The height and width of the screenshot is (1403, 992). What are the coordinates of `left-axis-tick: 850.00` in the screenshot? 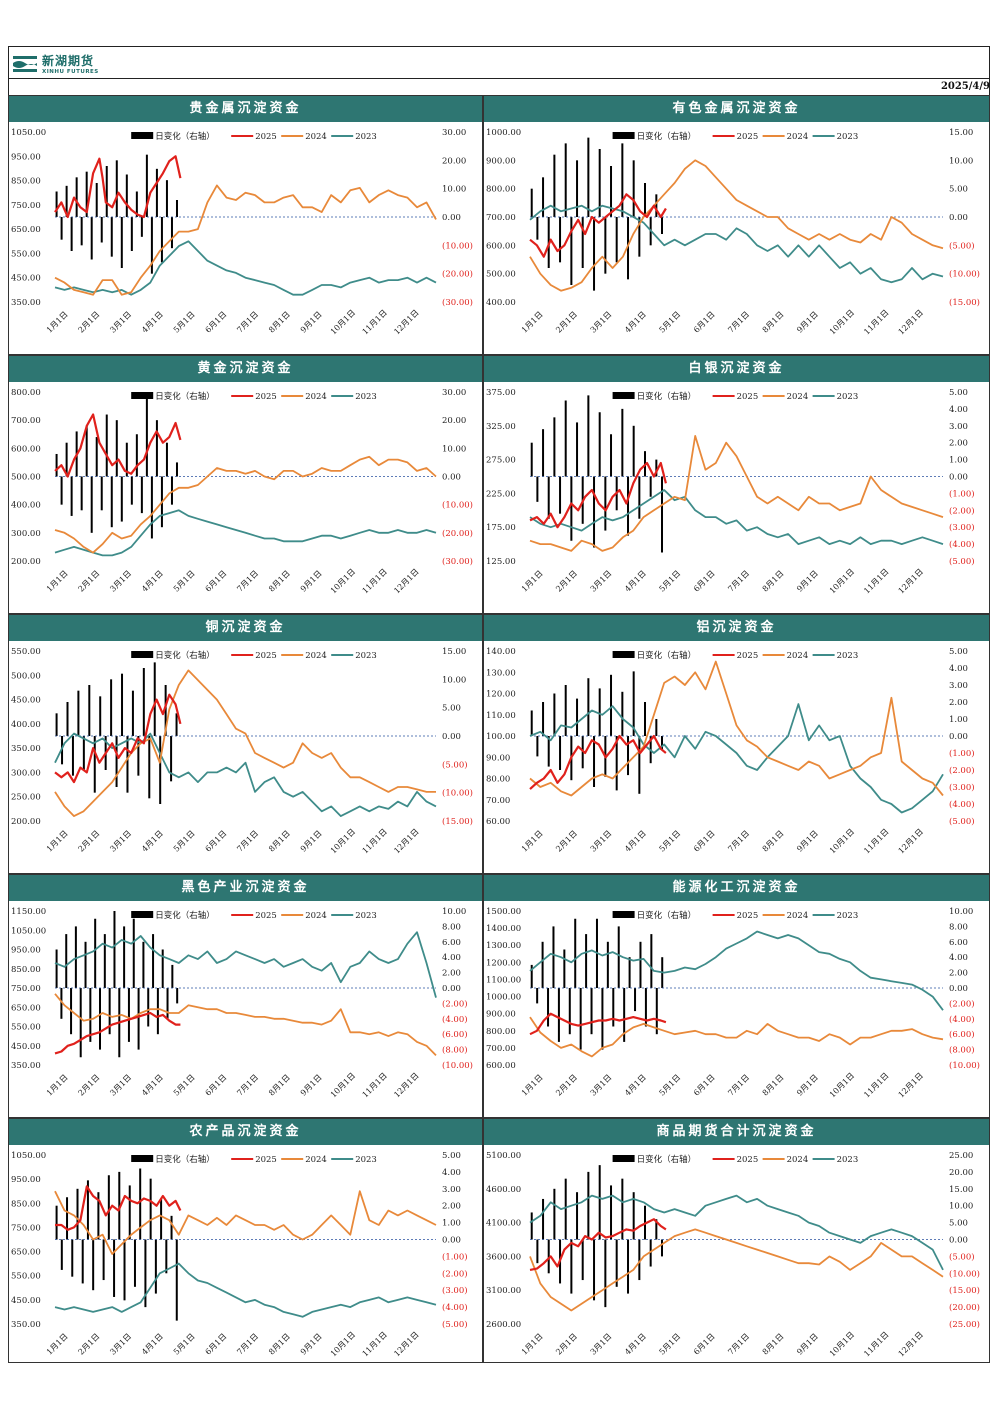 It's located at (26, 1204).